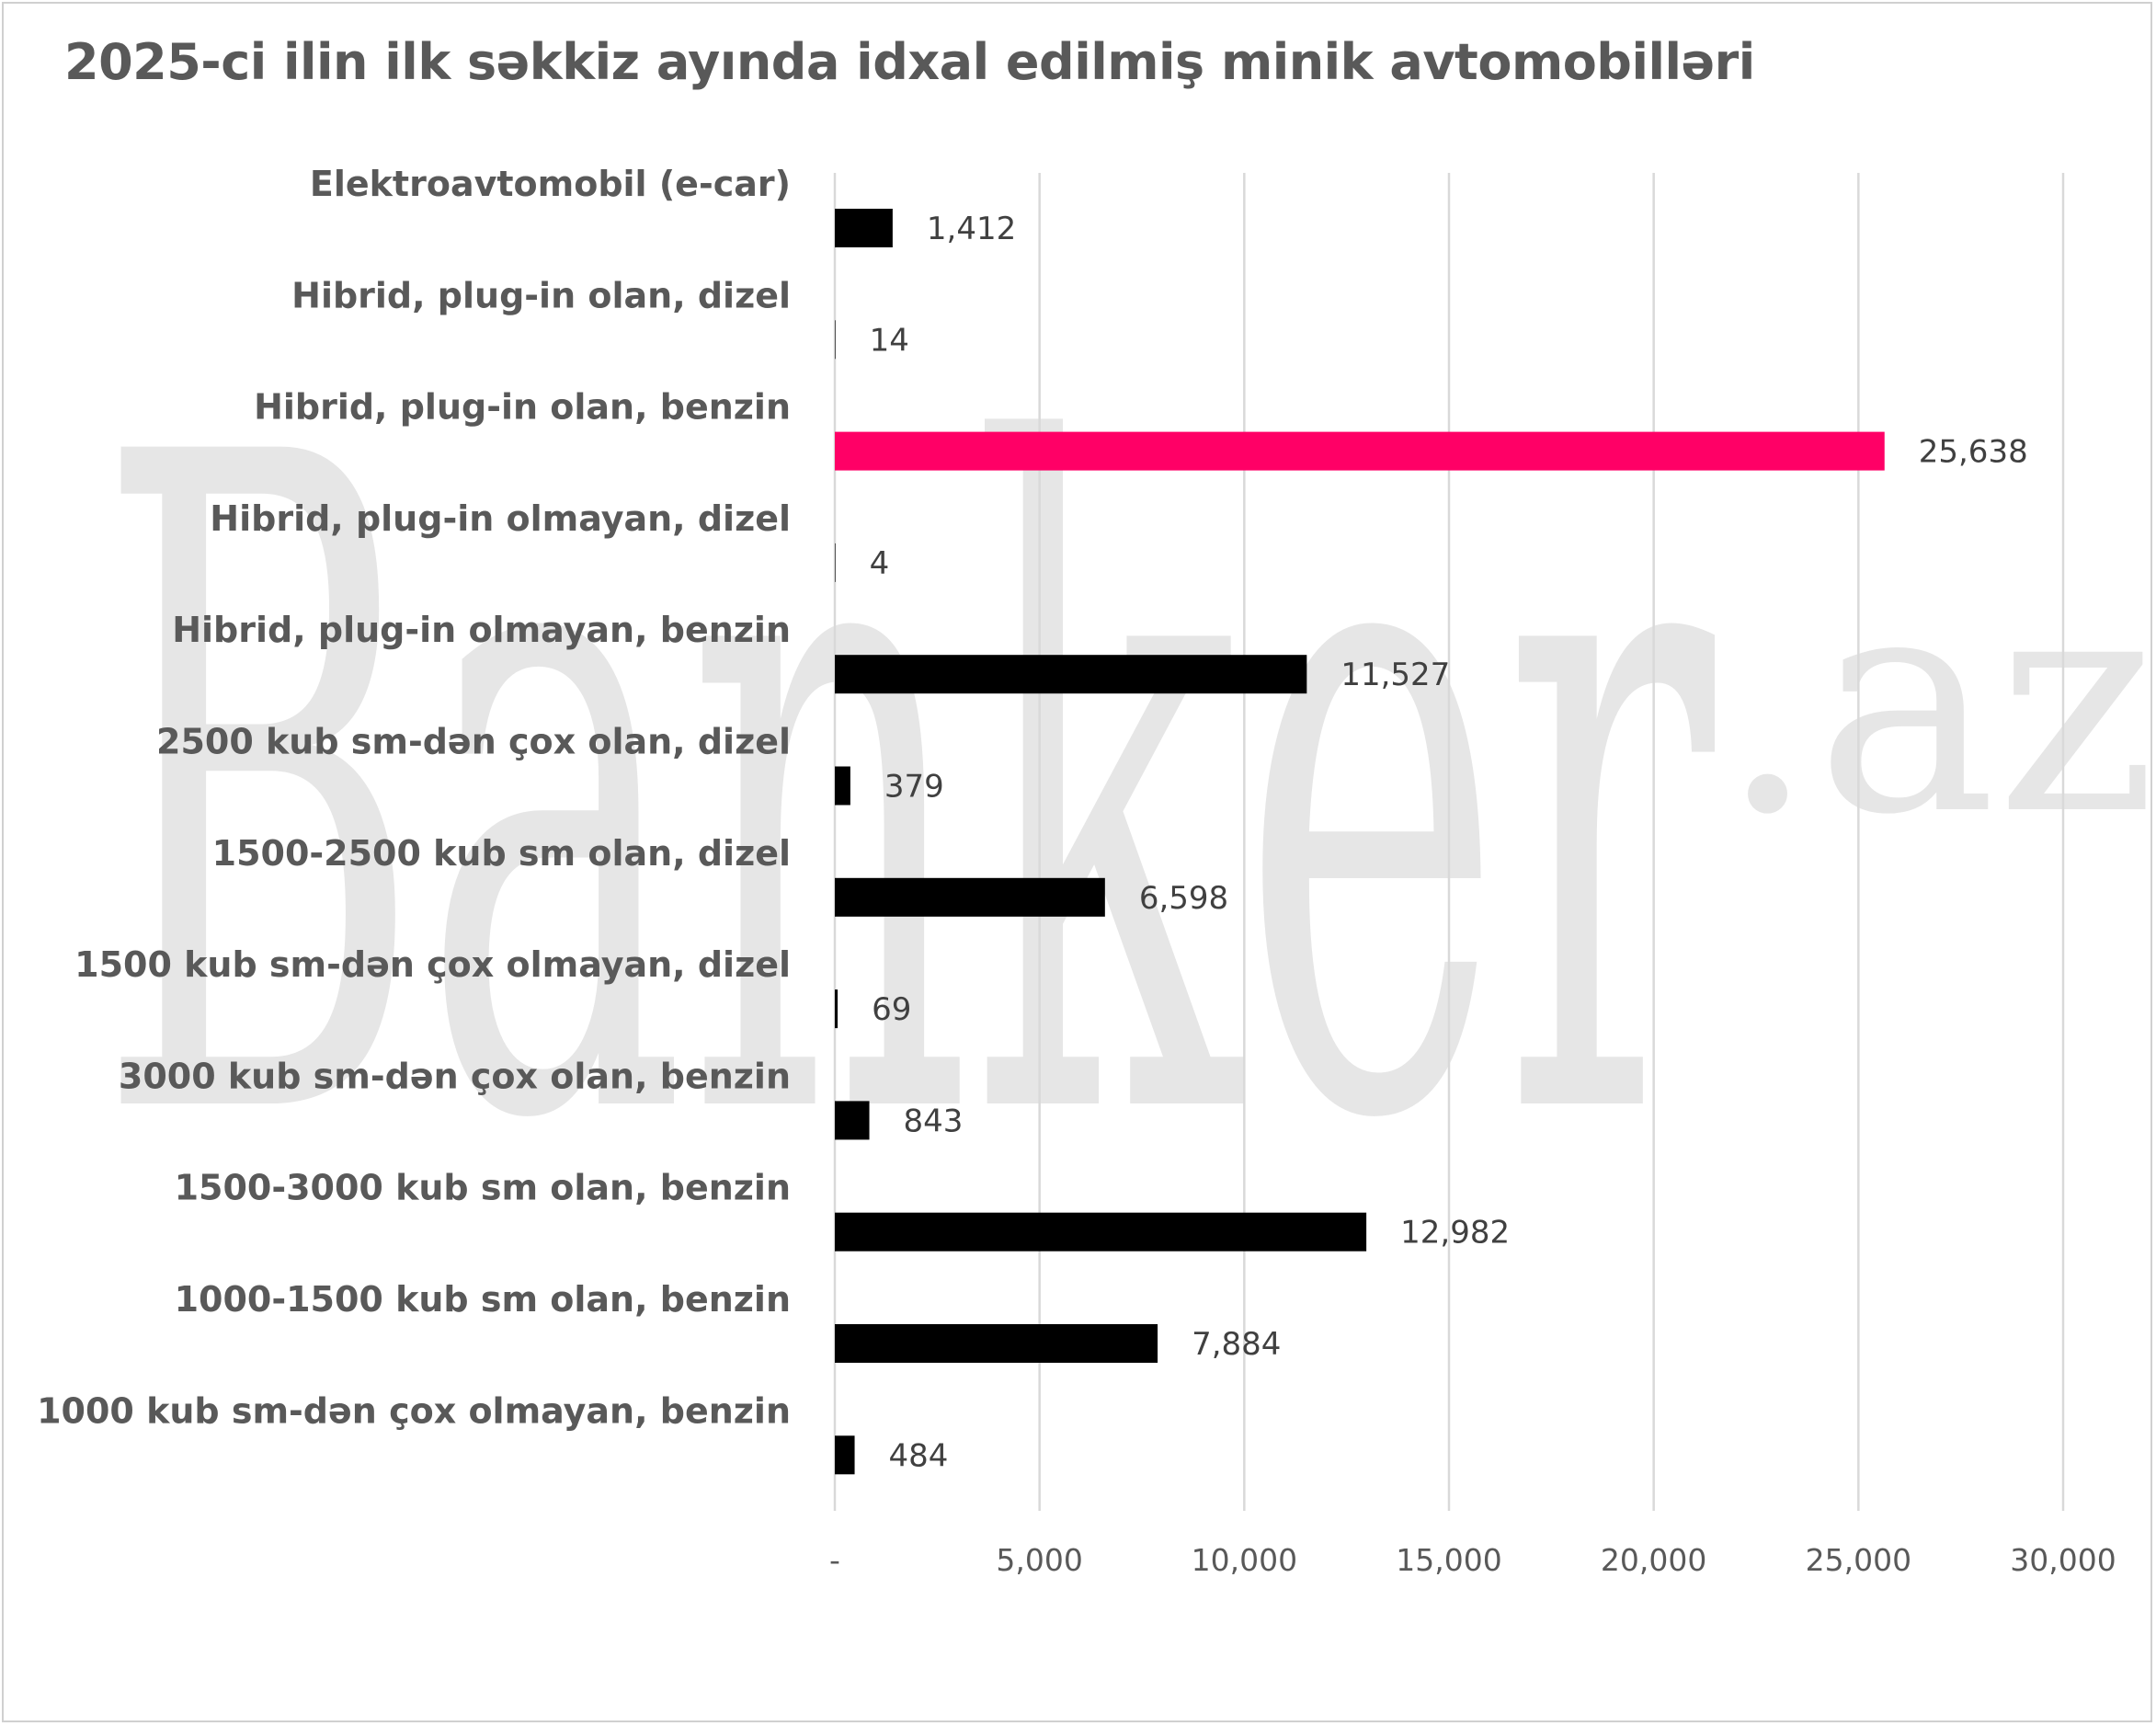  Describe the element at coordinates (891, 1009) in the screenshot. I see `value-label: 69` at that location.